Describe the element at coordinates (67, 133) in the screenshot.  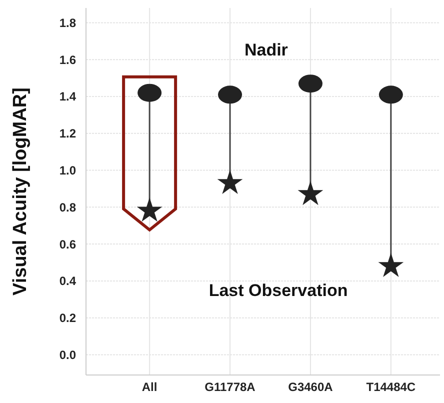
I see `y-tick-label: 1.2` at that location.